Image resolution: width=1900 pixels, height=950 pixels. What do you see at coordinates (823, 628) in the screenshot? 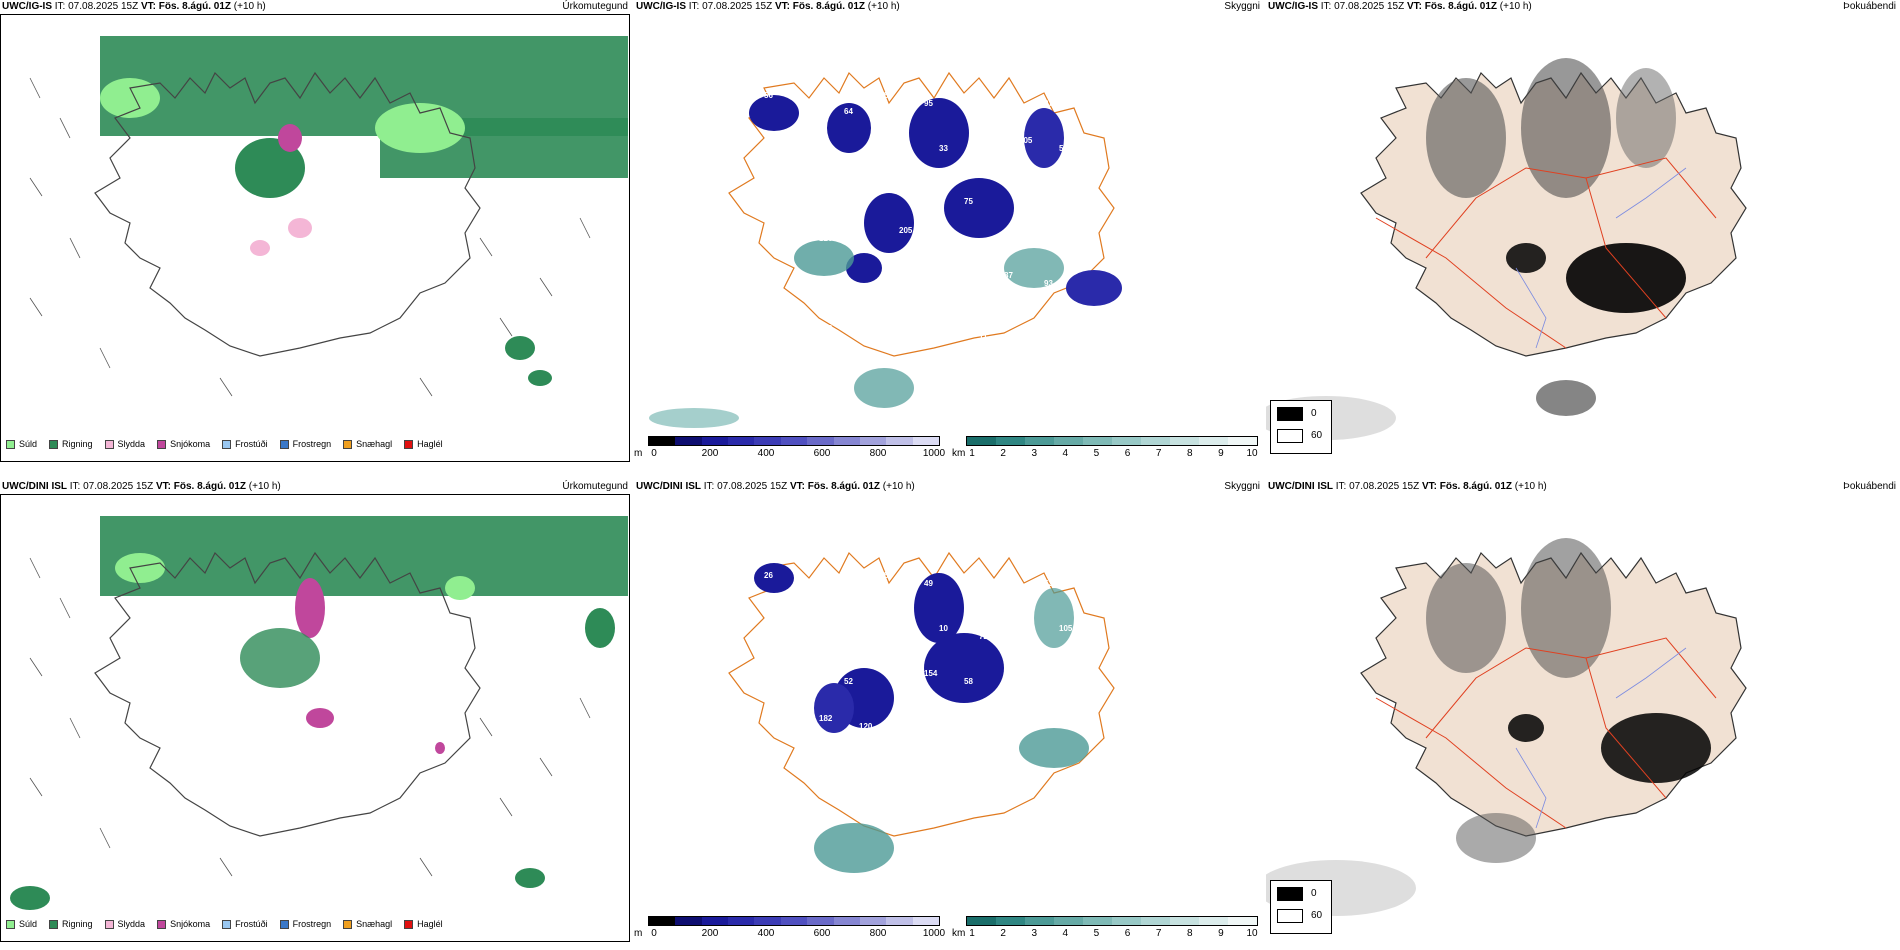
I see `cloud-base-value: 33` at bounding box center [823, 628].